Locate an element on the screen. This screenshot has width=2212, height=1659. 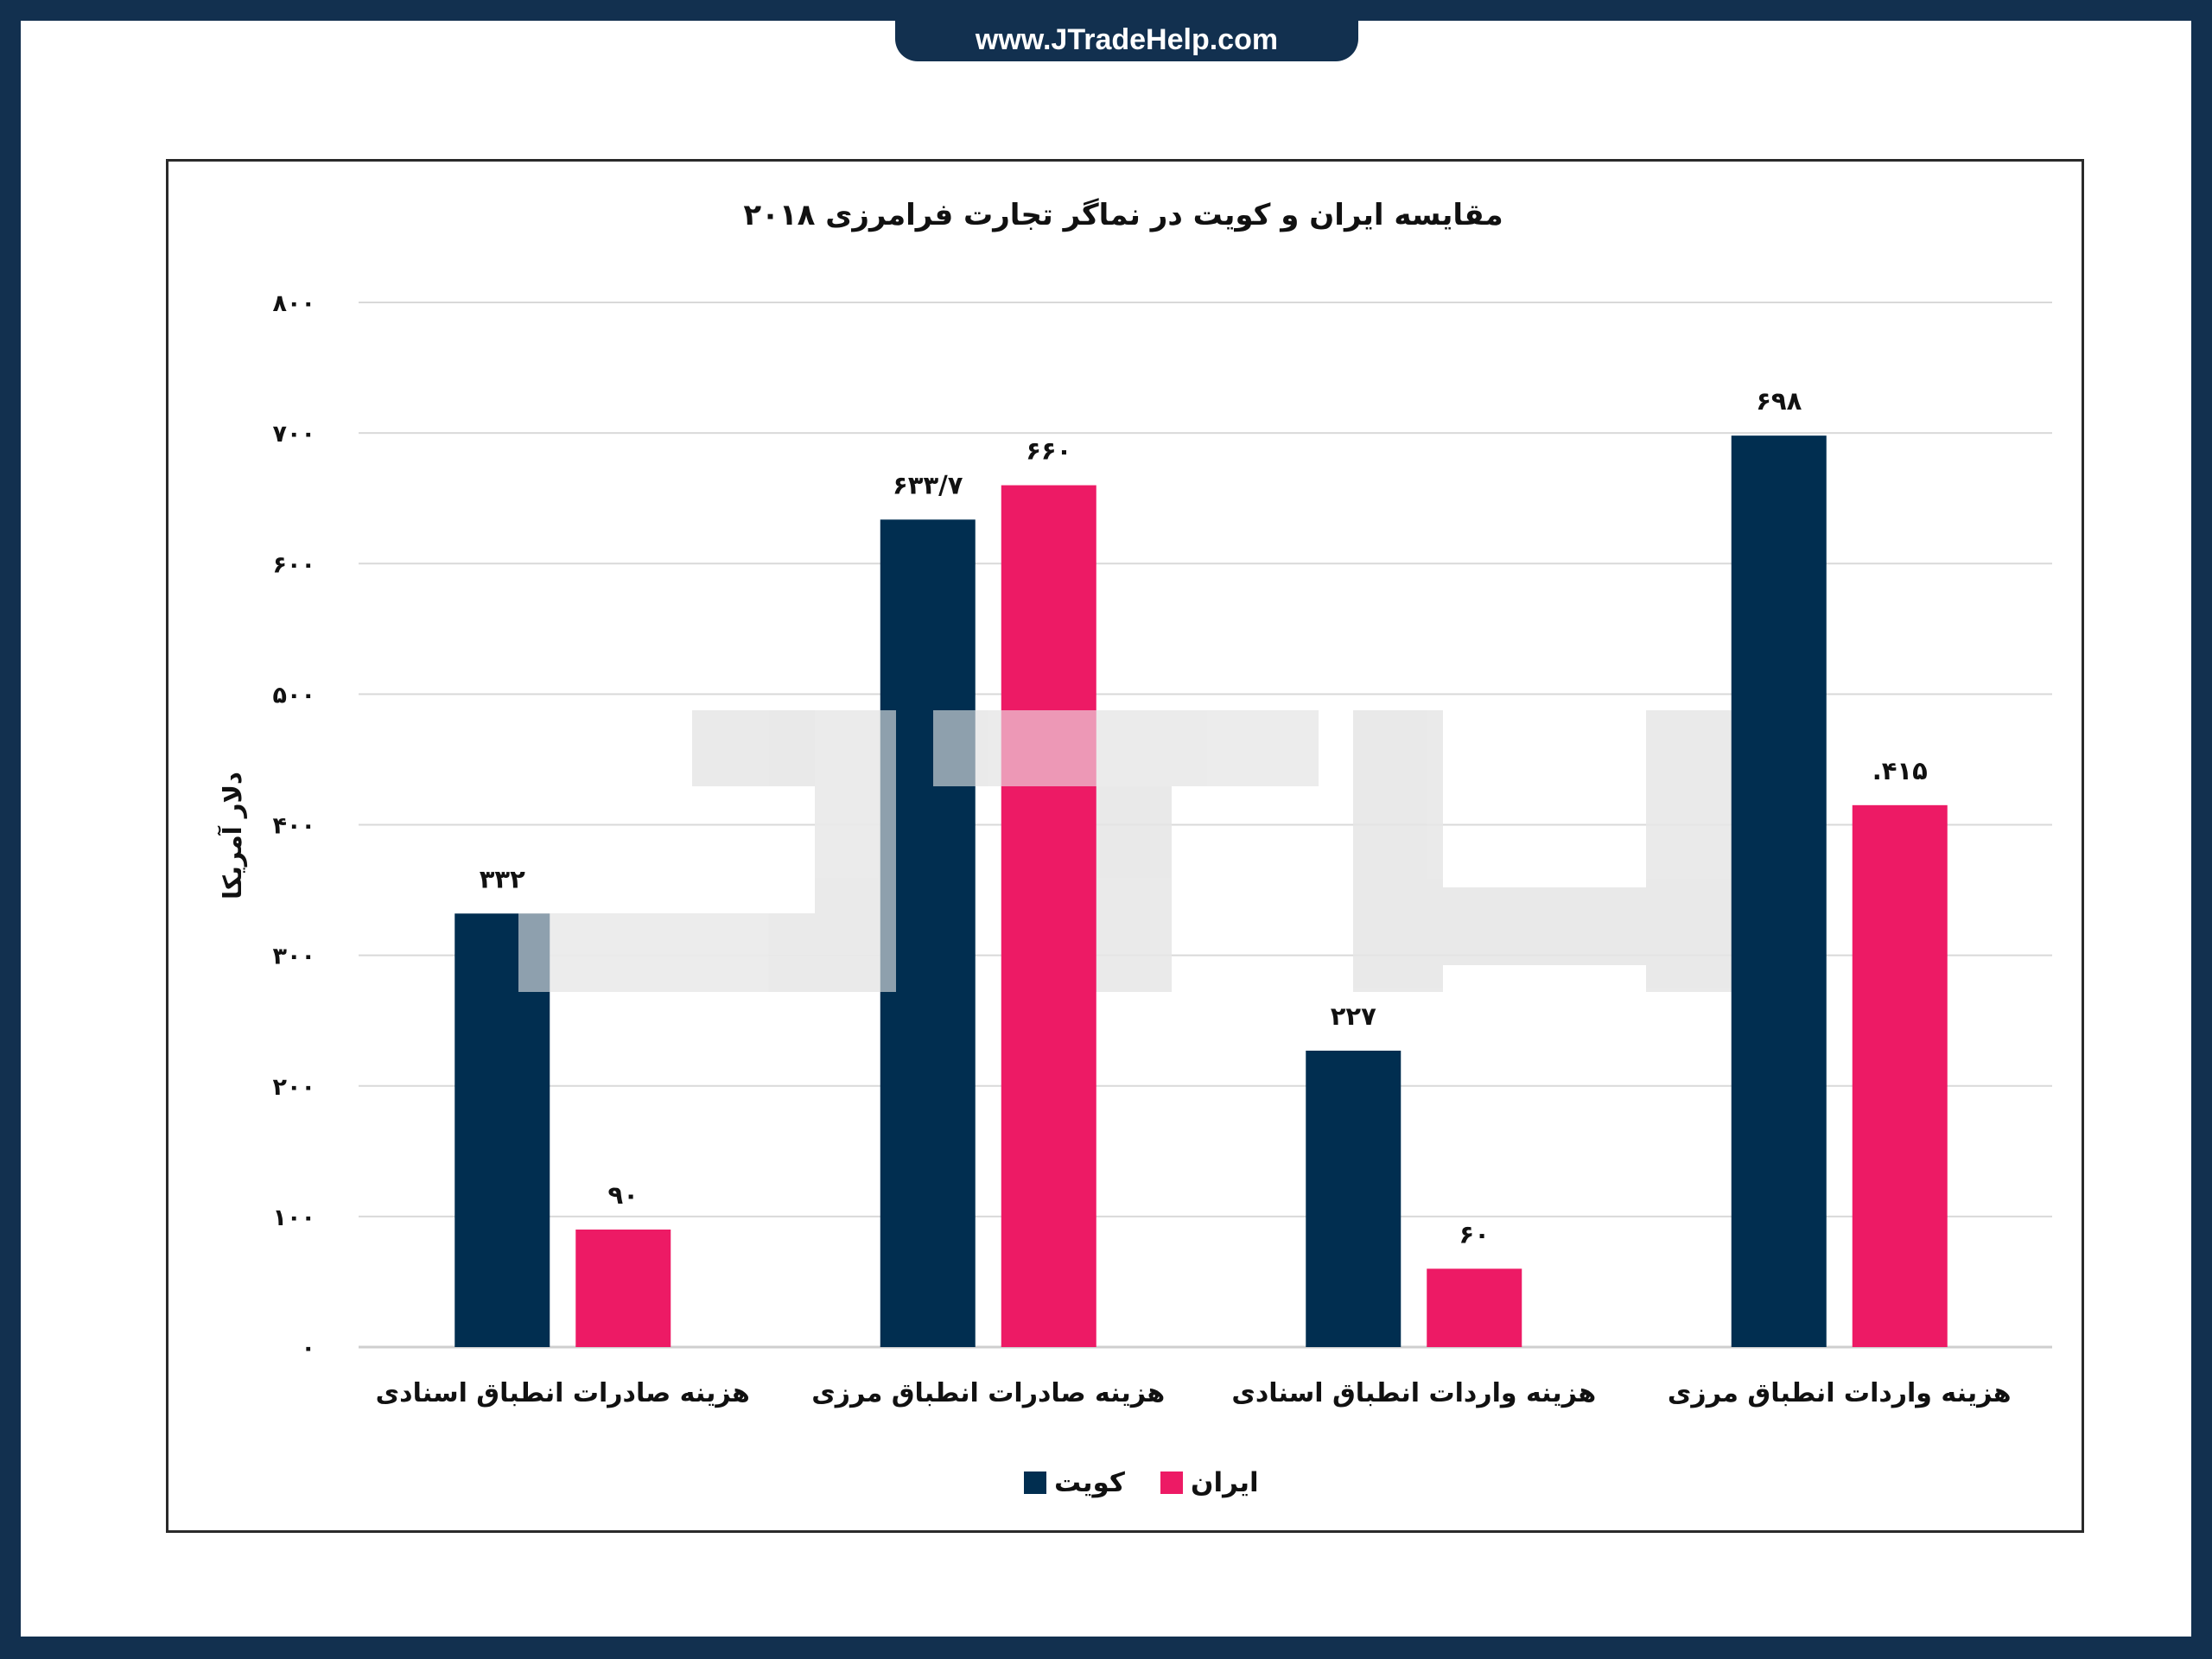
y-axis-ticks: ۰ ۱۰۰ ۲۰۰ ۳۰۰ ۴۰۰ ۵۰۰ ۶۰۰ ۷۰۰ ۸۰۰ is located at coordinates (294, 826).